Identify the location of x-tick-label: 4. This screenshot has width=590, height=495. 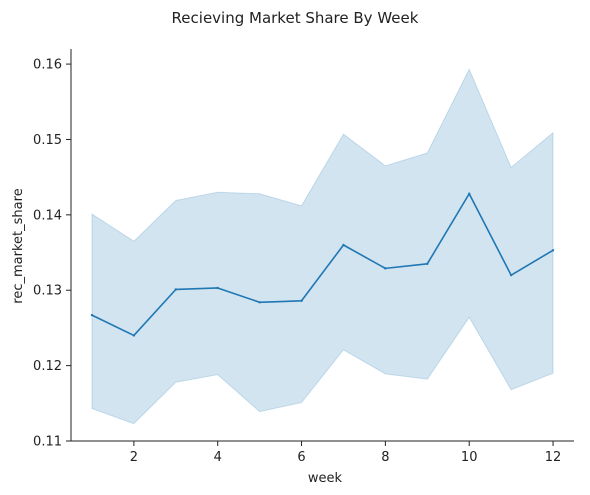
(218, 457).